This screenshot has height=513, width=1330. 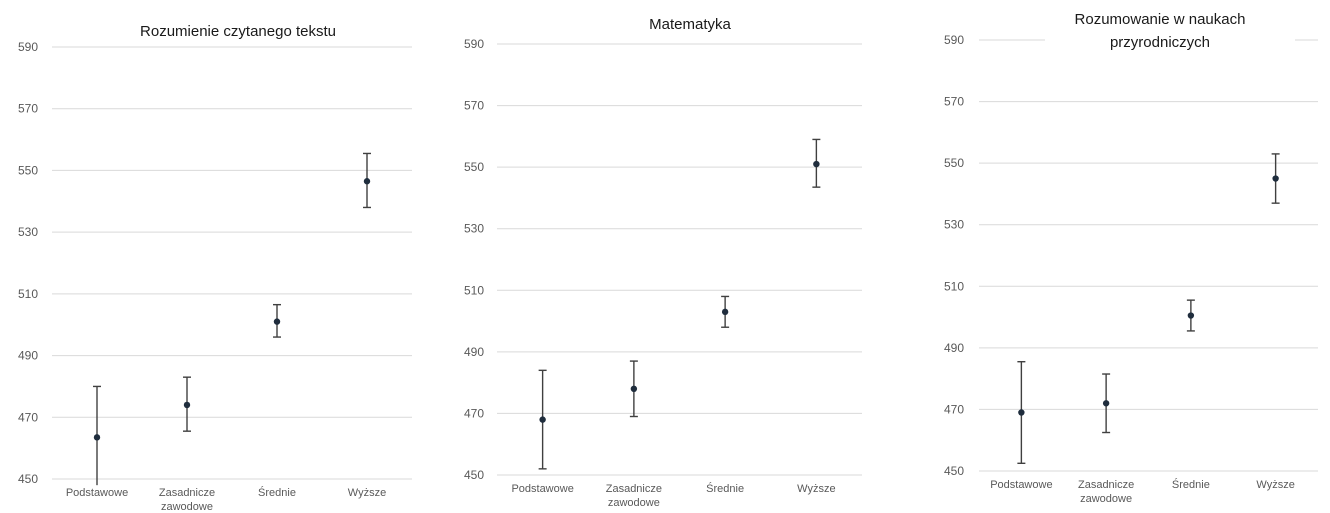 I want to click on chart-title: Matematyka, so click(x=690, y=24).